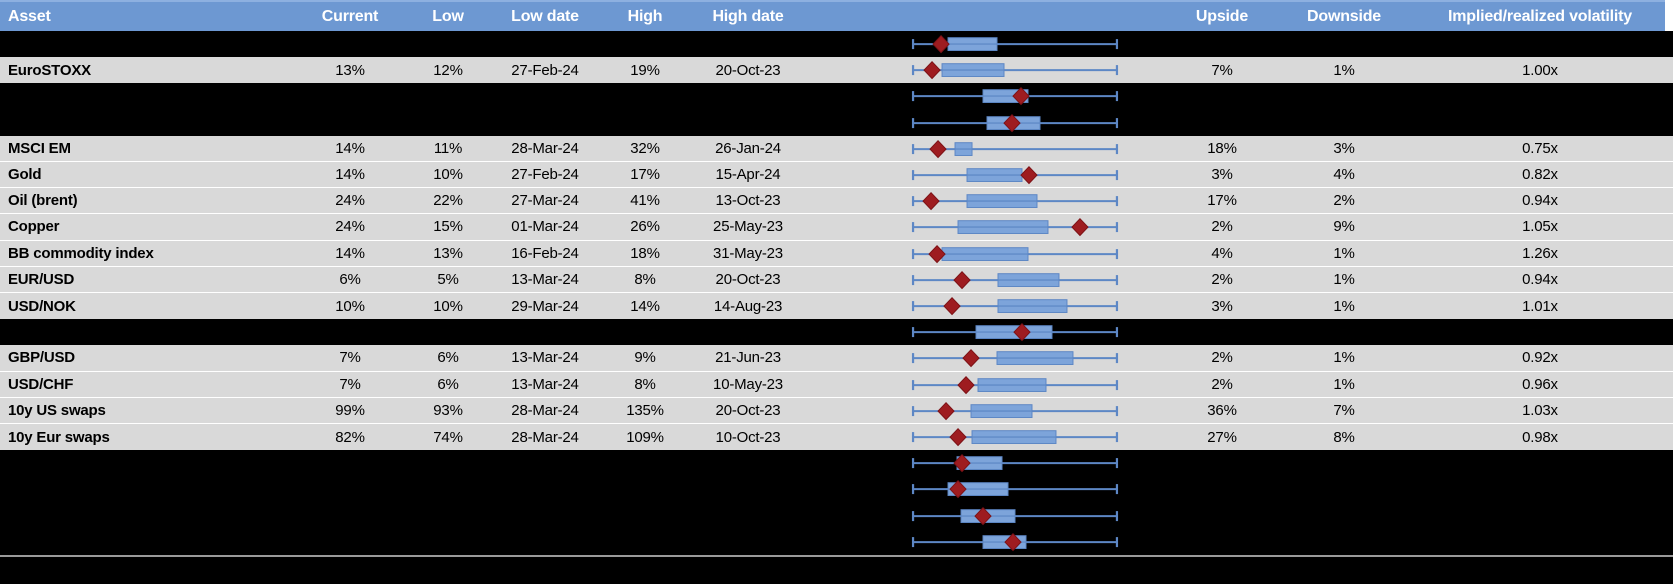 The height and width of the screenshot is (584, 1673). What do you see at coordinates (42, 306) in the screenshot?
I see `cell-asset: USD/NOK` at bounding box center [42, 306].